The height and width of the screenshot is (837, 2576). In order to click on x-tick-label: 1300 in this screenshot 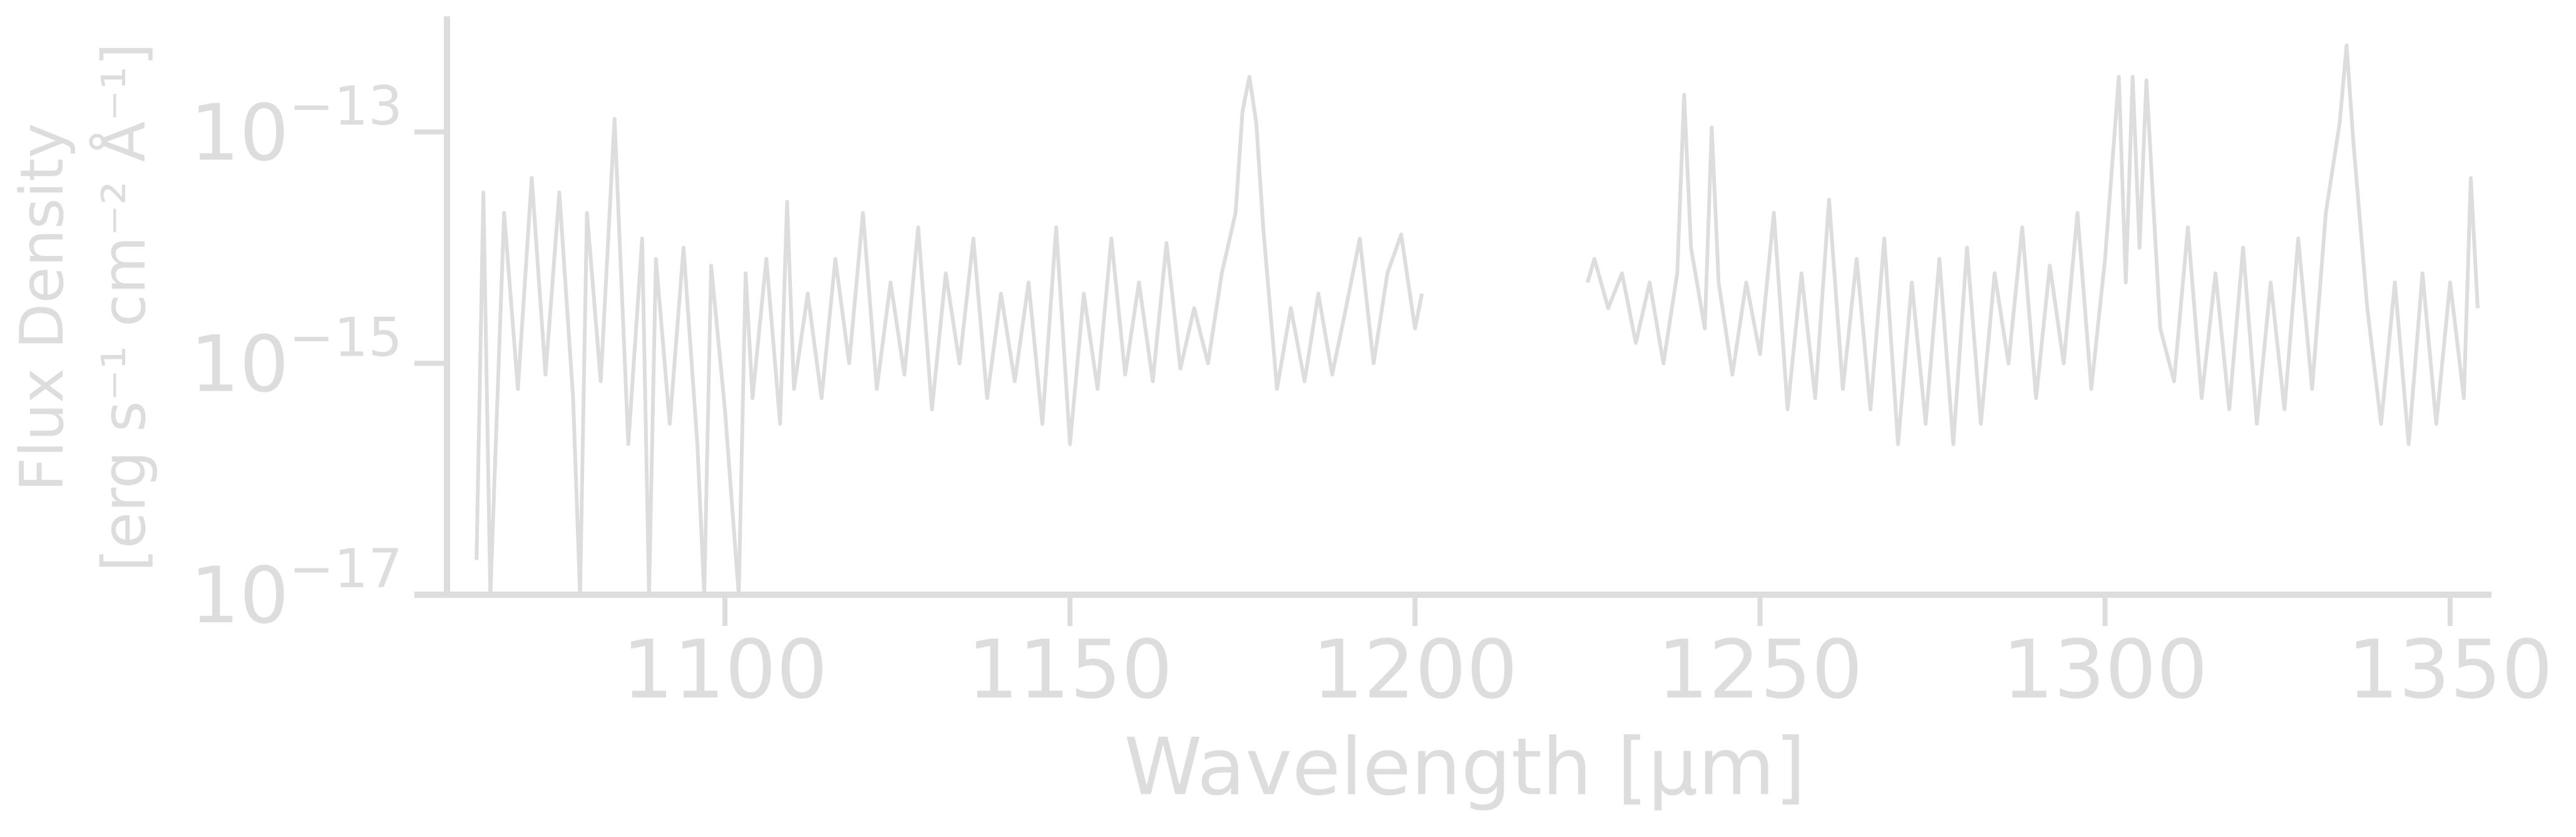, I will do `click(2105, 670)`.